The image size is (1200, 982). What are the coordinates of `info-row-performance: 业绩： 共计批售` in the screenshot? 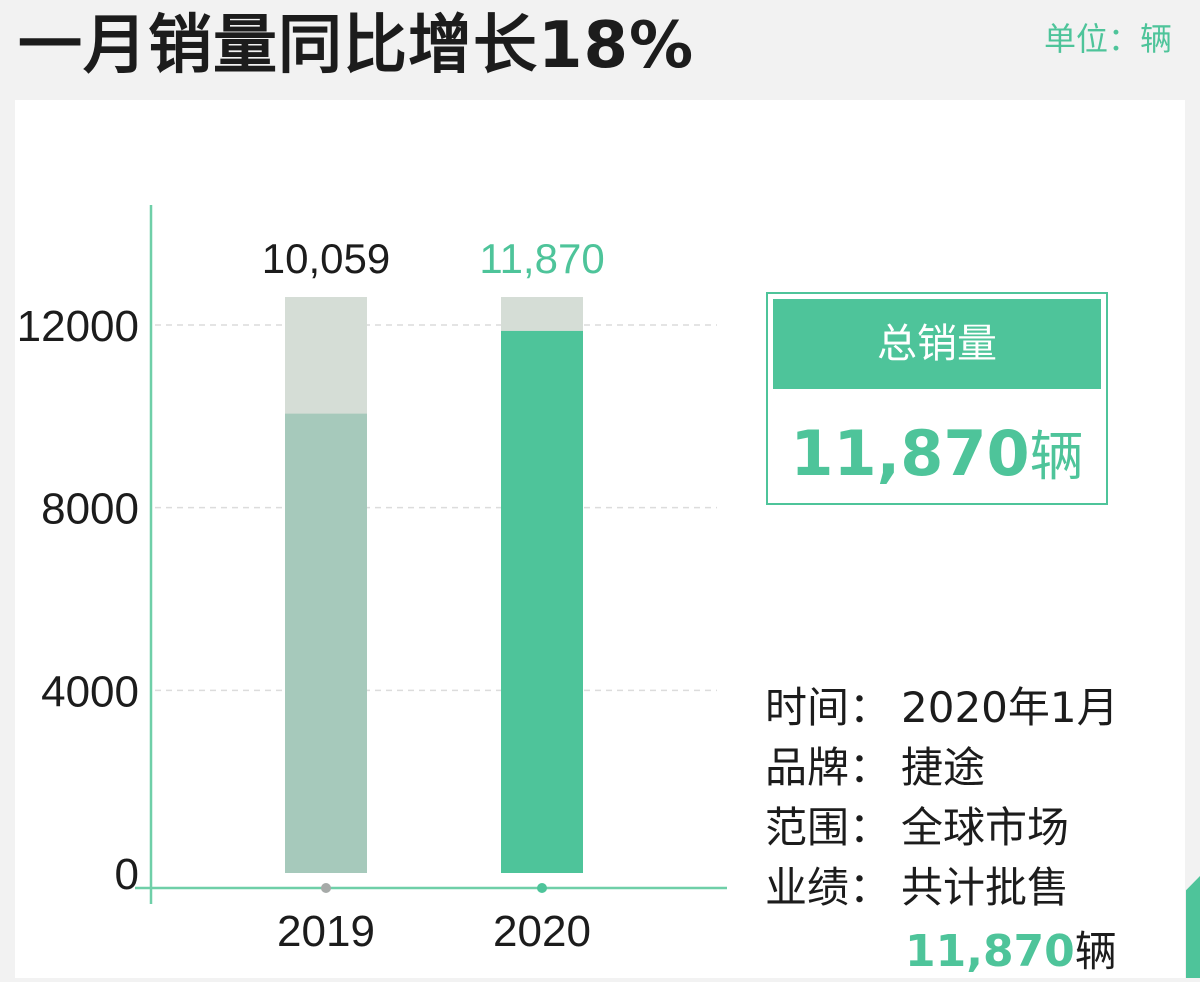 It's located at (942, 888).